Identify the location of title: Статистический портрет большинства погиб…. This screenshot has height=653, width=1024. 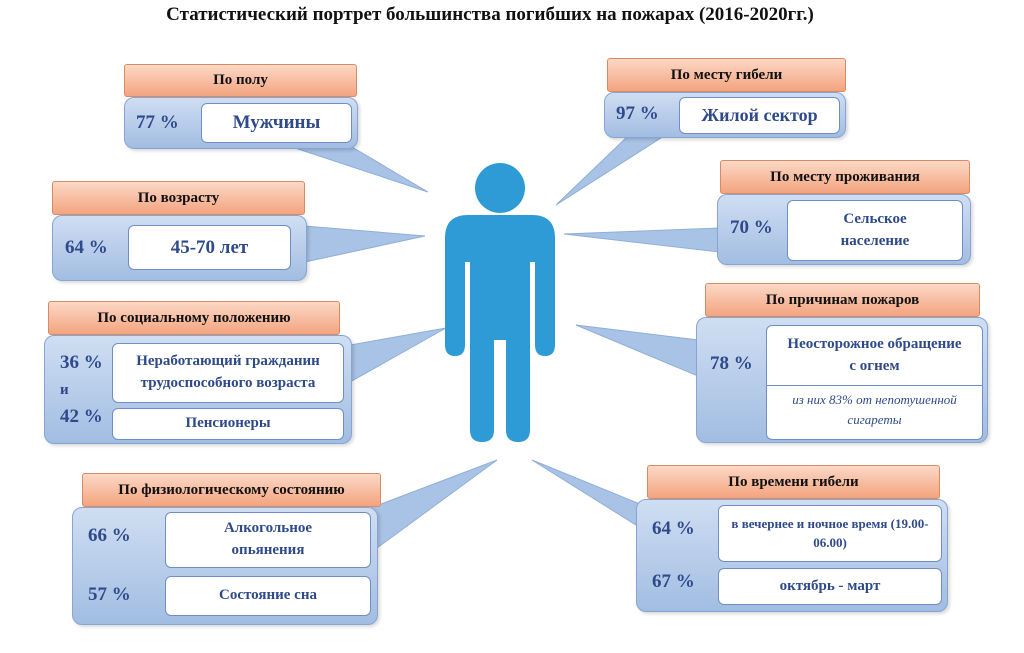
(490, 14).